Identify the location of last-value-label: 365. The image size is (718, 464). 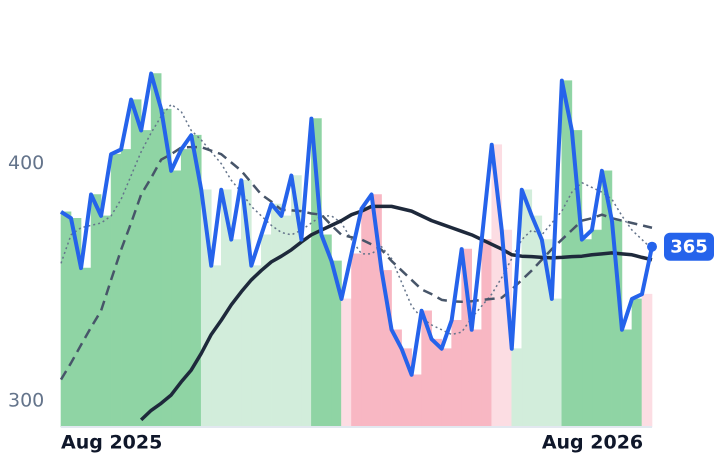
(689, 247).